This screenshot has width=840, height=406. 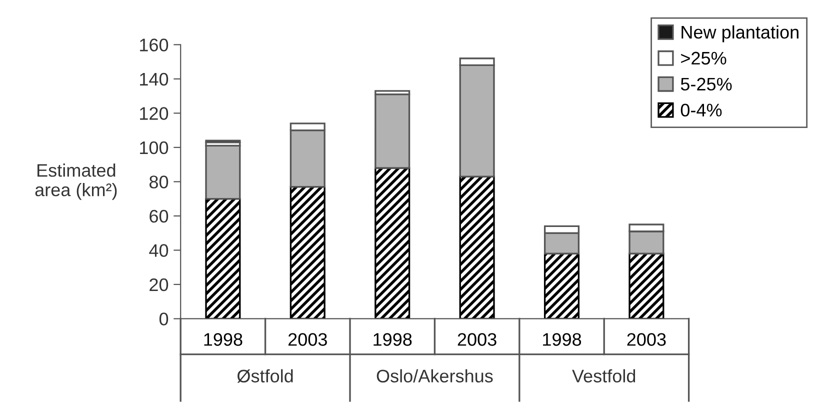 I want to click on y-tick-label: 60, so click(x=159, y=216).